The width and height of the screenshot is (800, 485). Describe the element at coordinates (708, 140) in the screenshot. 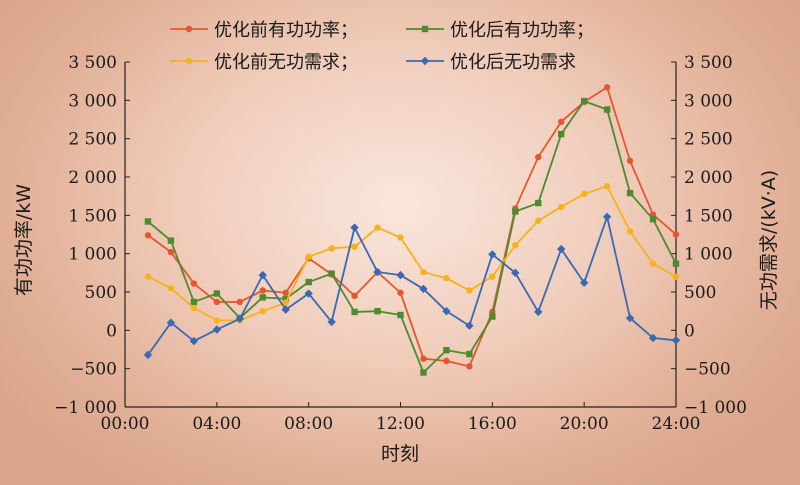

I see `y-tick-right-label: 2 500` at that location.